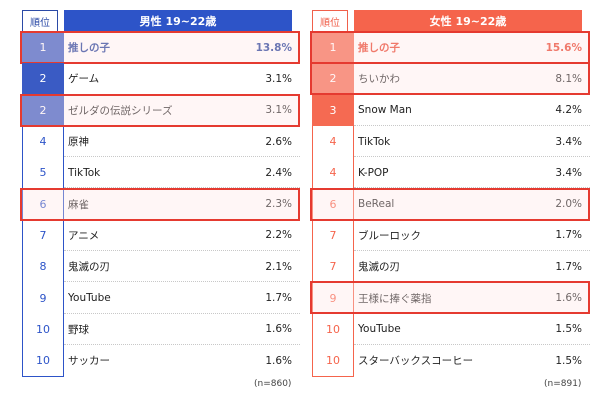 Image resolution: width=600 pixels, height=402 pixels. Describe the element at coordinates (379, 79) in the screenshot. I see `item-name: ちいかわ` at that location.